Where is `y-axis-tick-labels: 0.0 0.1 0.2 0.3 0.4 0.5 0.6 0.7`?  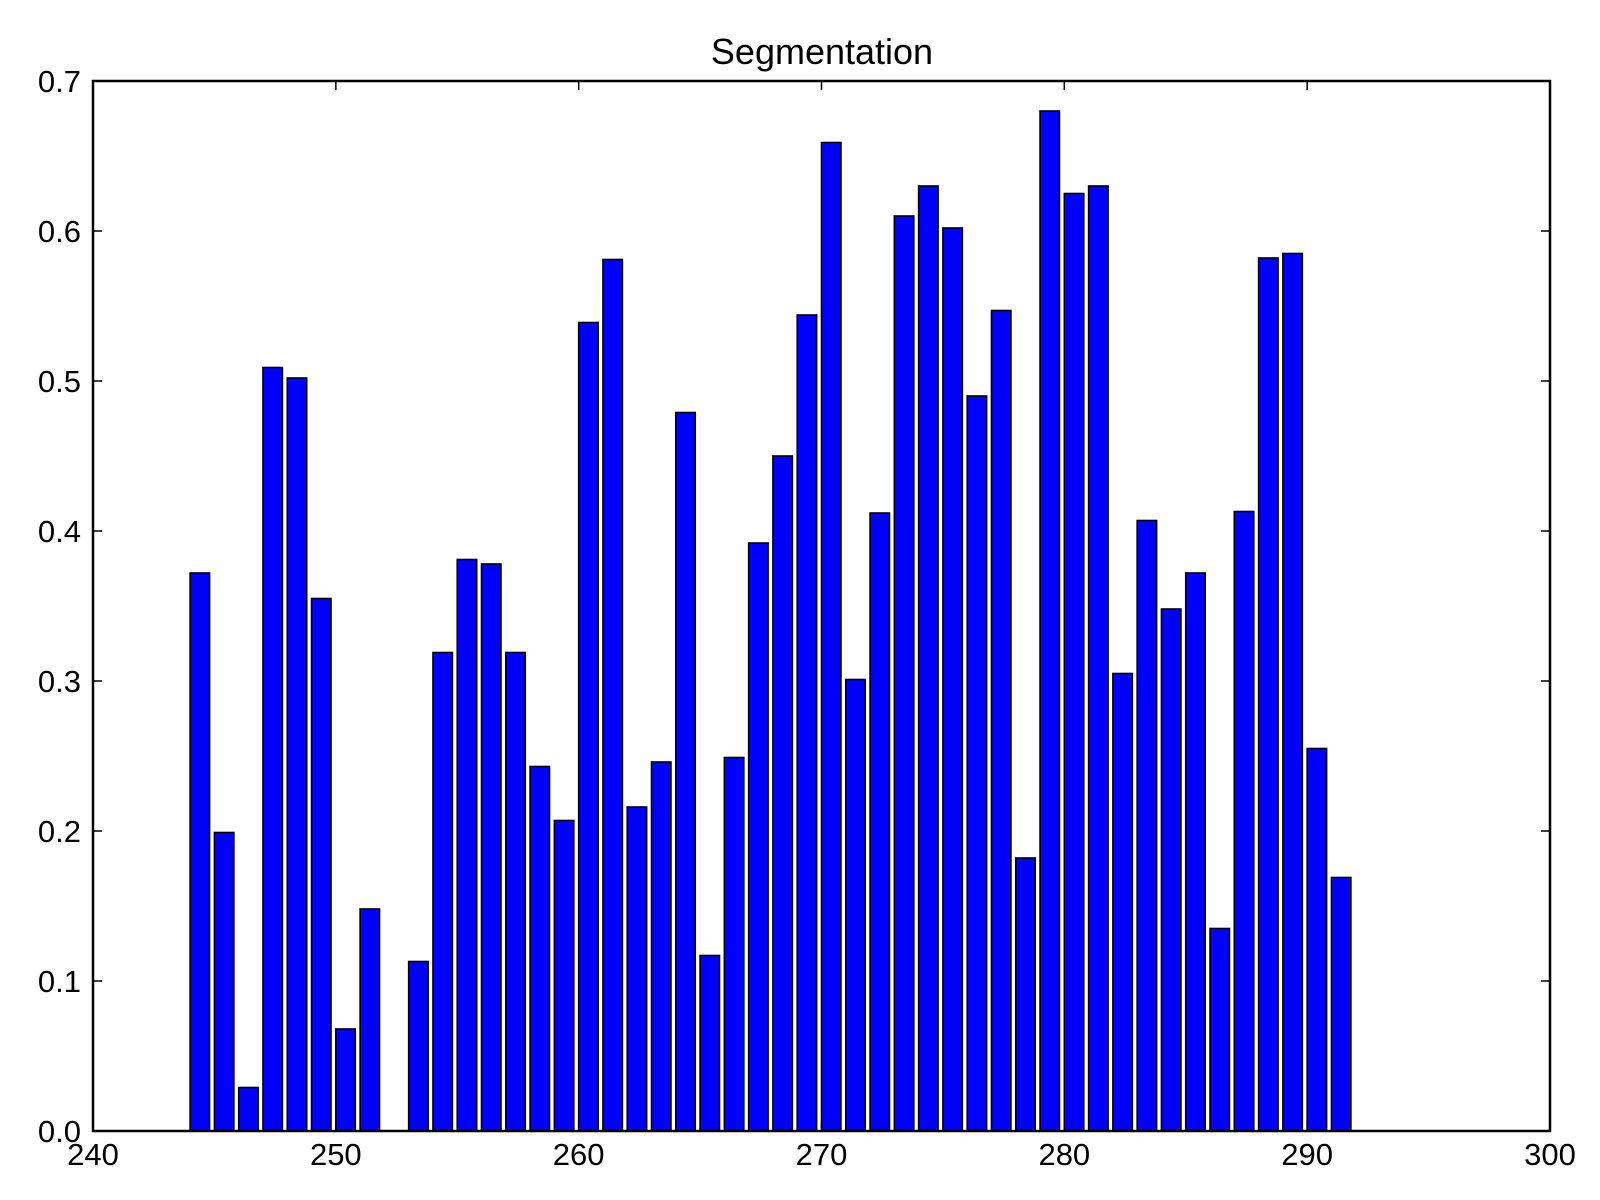 y-axis-tick-labels: 0.0 0.1 0.2 0.3 0.4 0.5 0.6 0.7 is located at coordinates (59, 606).